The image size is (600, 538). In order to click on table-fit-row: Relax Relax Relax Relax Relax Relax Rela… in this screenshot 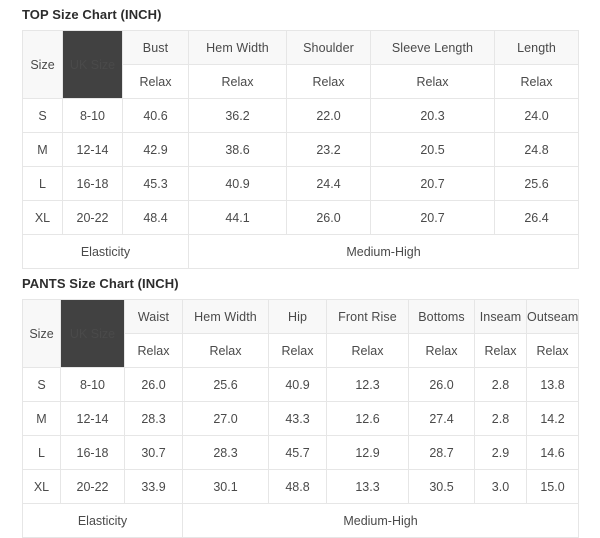, I will do `click(301, 350)`.